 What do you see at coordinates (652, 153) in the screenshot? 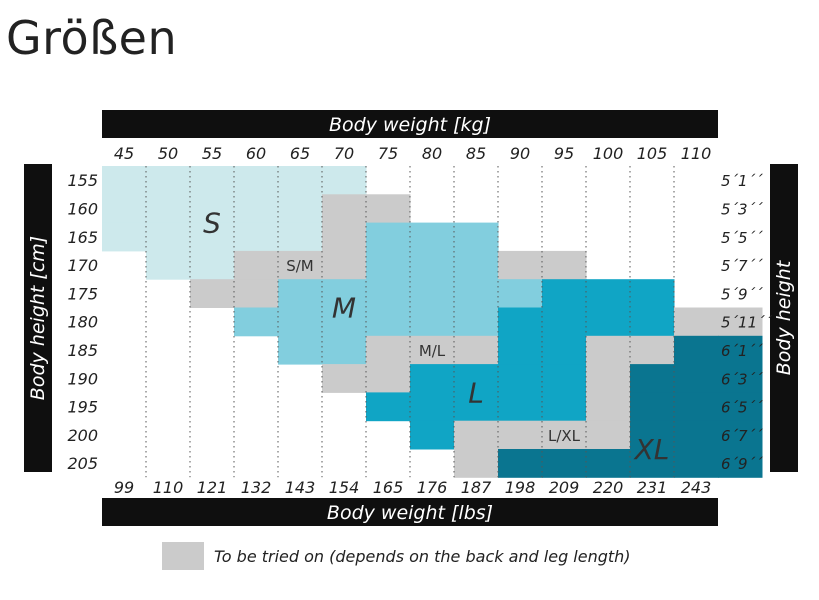
I see `kg-tick-label: 105` at bounding box center [652, 153].